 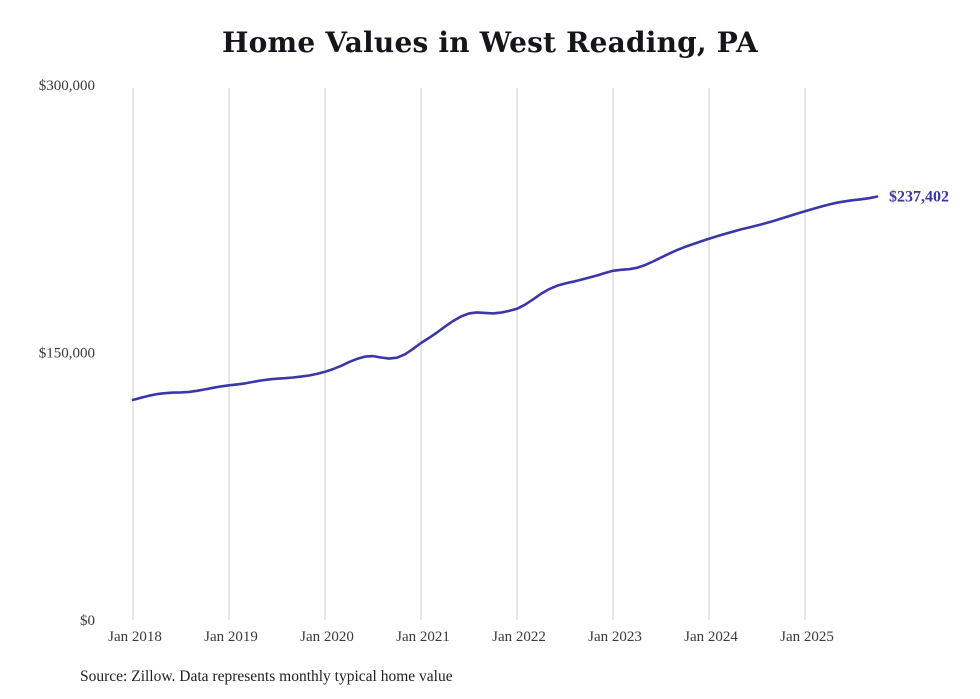 What do you see at coordinates (519, 637) in the screenshot?
I see `x-tick-label: Jan 2022` at bounding box center [519, 637].